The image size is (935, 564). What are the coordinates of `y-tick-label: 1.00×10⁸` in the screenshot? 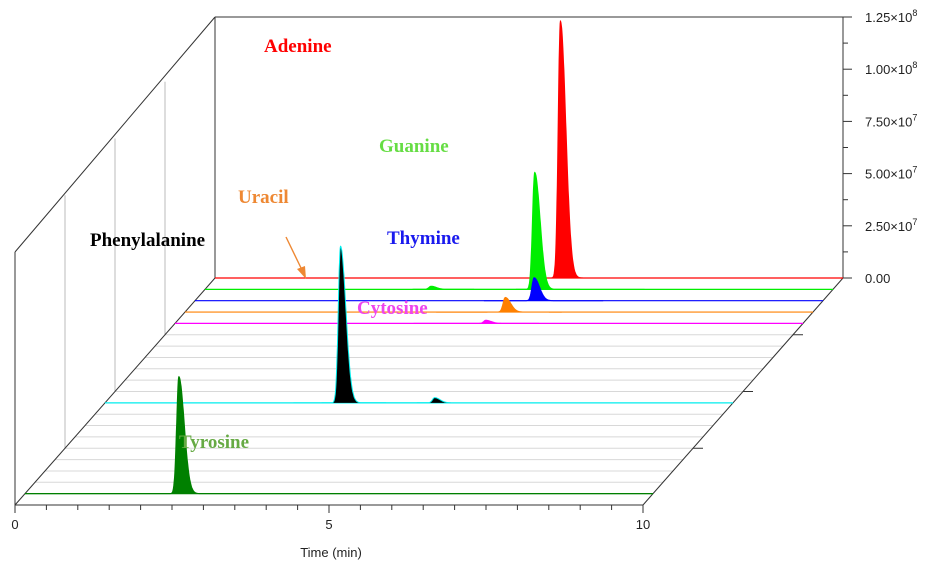 It's located at (891, 68).